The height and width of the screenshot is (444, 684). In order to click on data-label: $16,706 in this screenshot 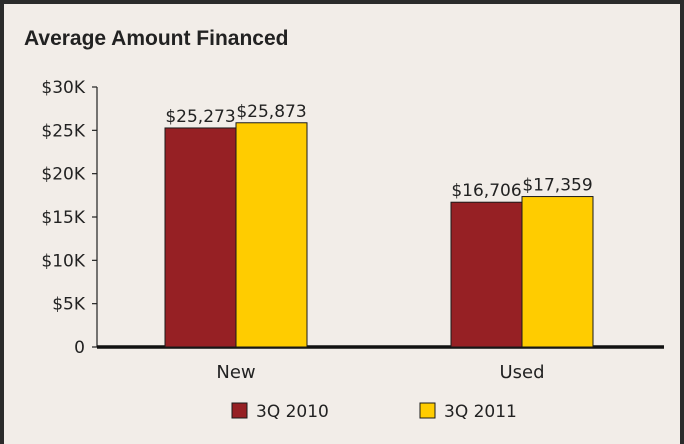, I will do `click(486, 191)`.